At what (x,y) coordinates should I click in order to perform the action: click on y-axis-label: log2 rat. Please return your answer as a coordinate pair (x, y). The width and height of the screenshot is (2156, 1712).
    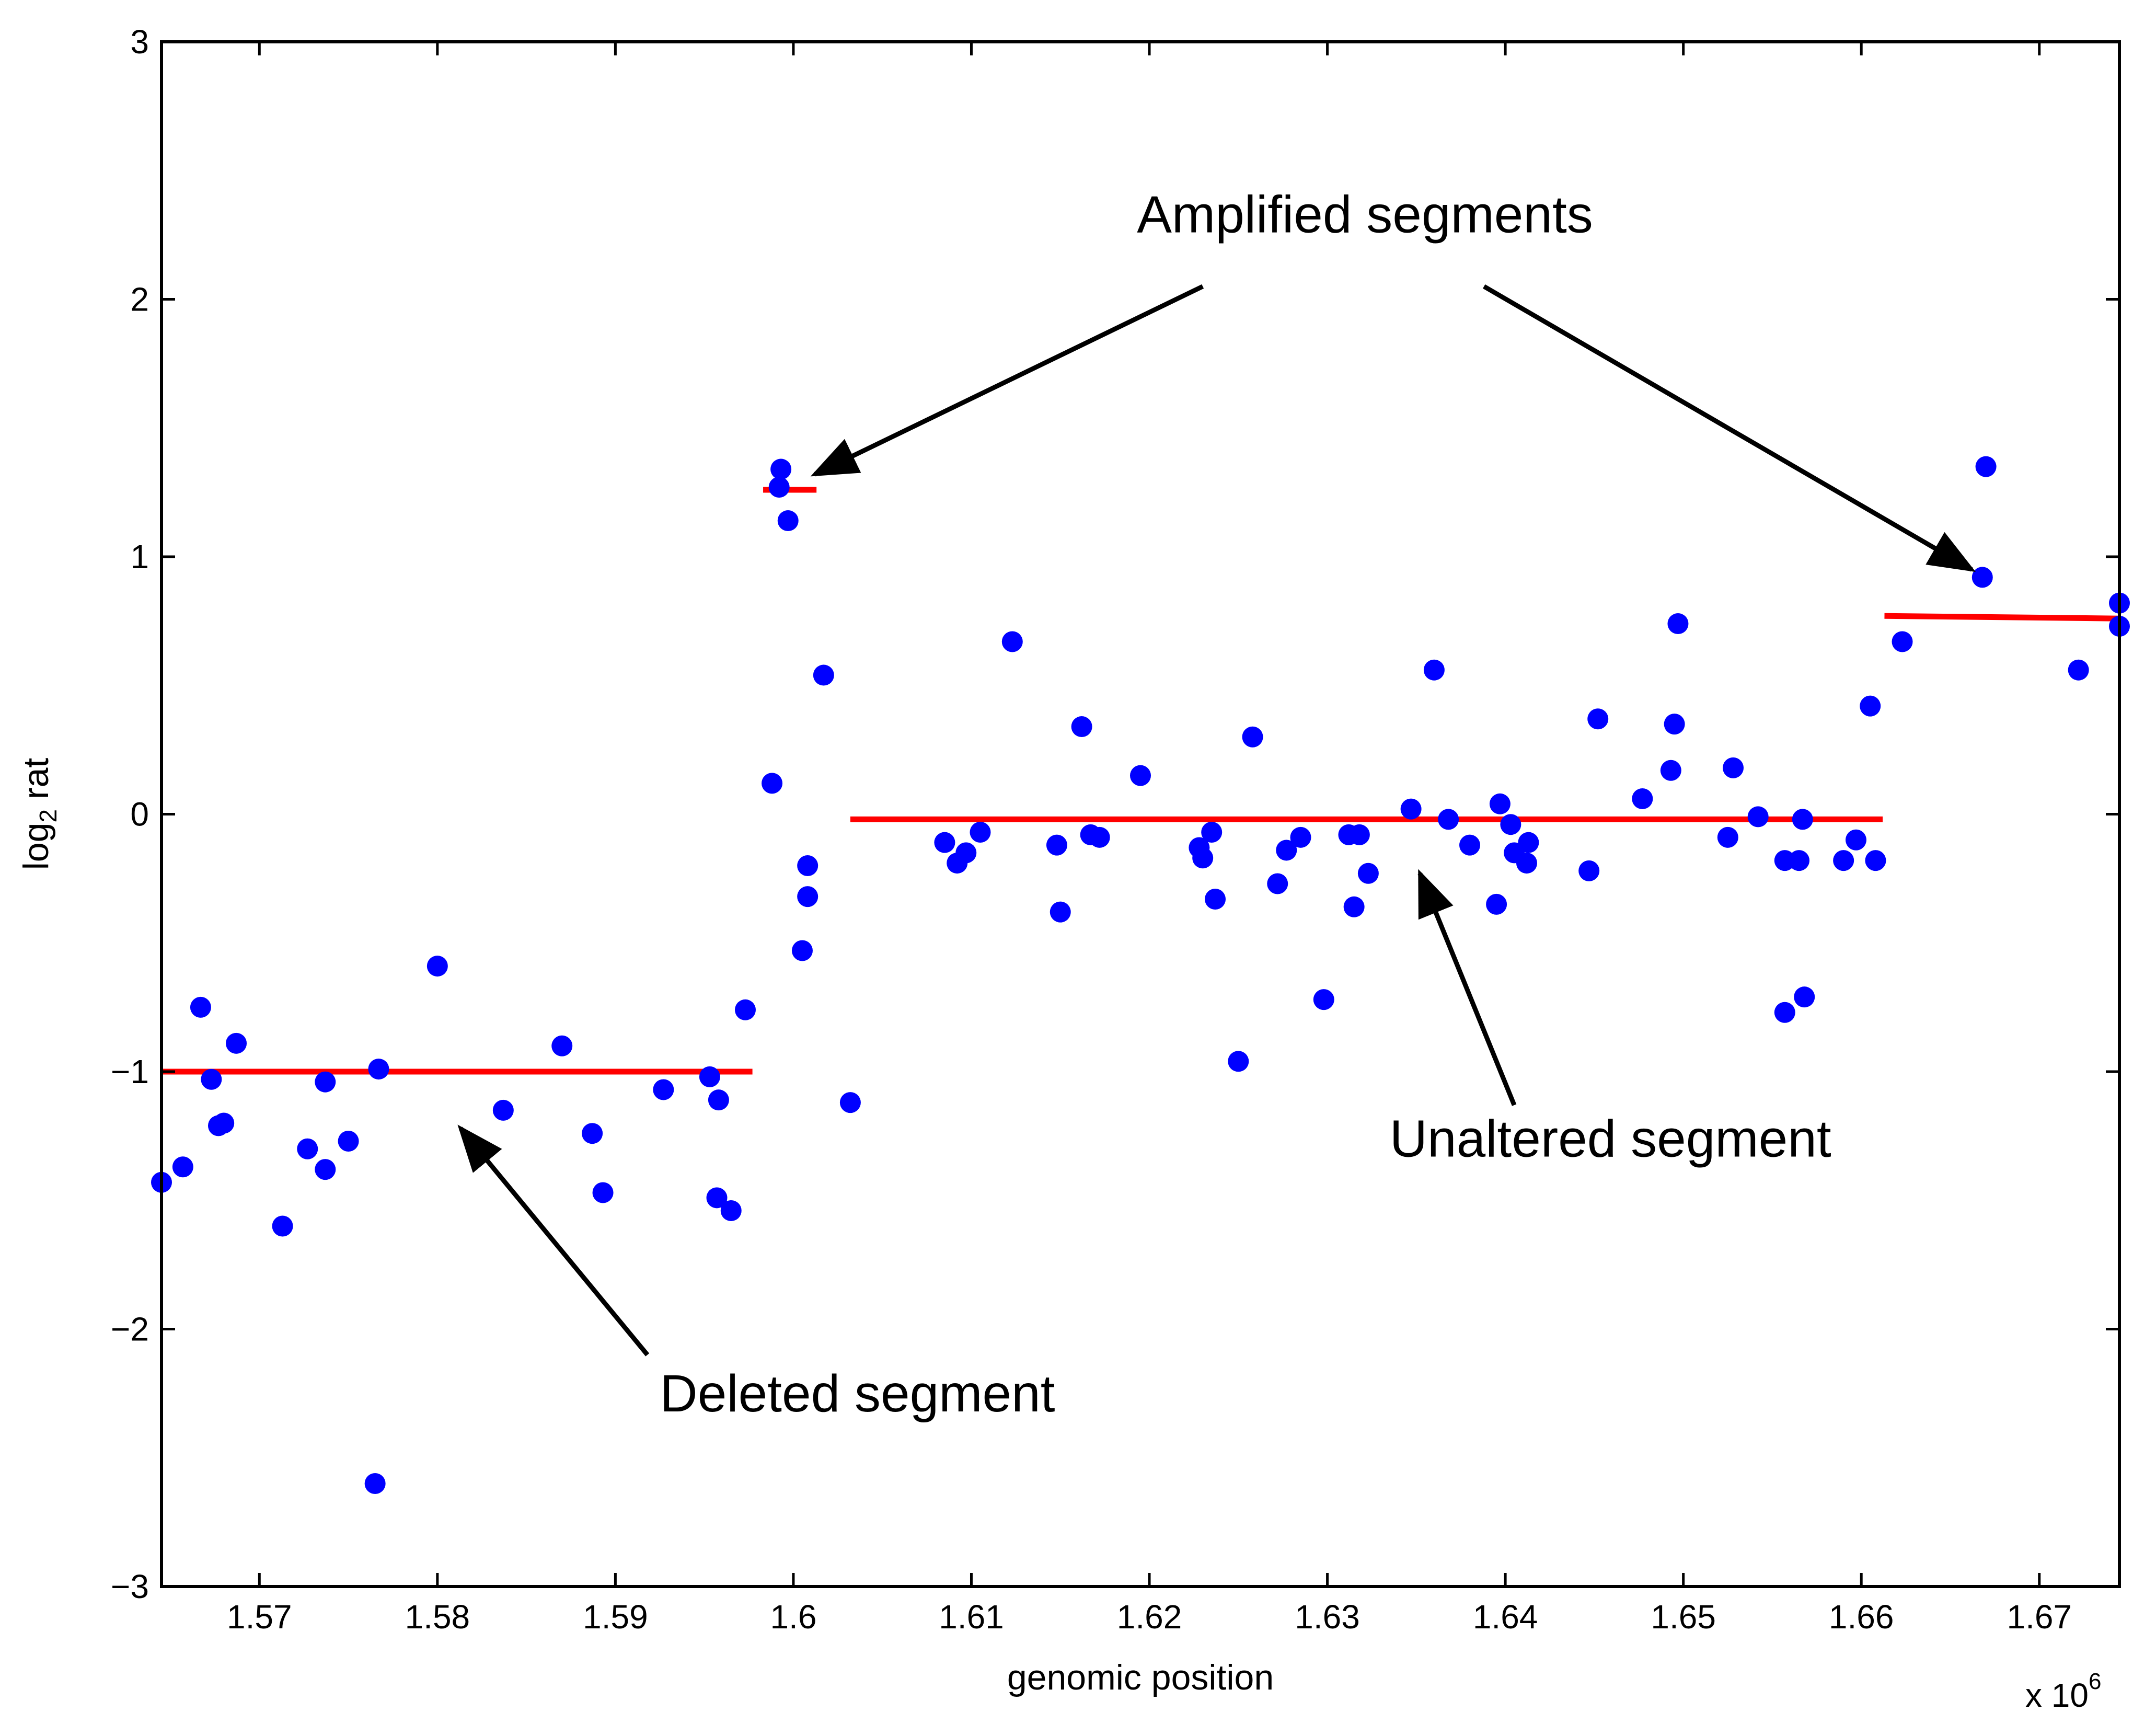
    Looking at the image, I should click on (39, 814).